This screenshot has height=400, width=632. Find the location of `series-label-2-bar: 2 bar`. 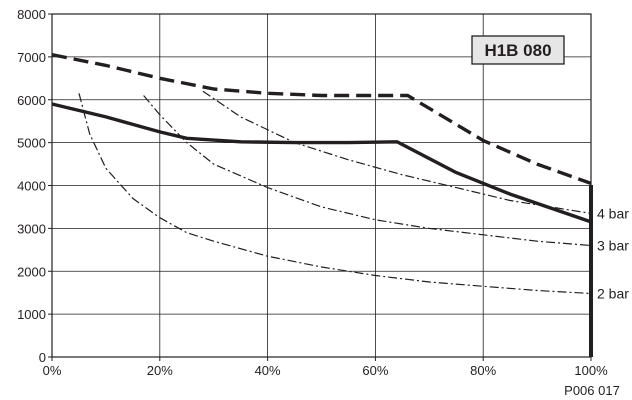

series-label-2-bar: 2 bar is located at coordinates (613, 294).